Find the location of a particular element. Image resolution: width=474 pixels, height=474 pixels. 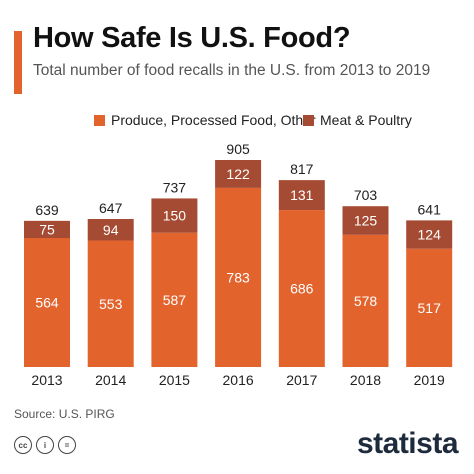

legend-item-produce: Produce, Processed Food, Other is located at coordinates (205, 120).